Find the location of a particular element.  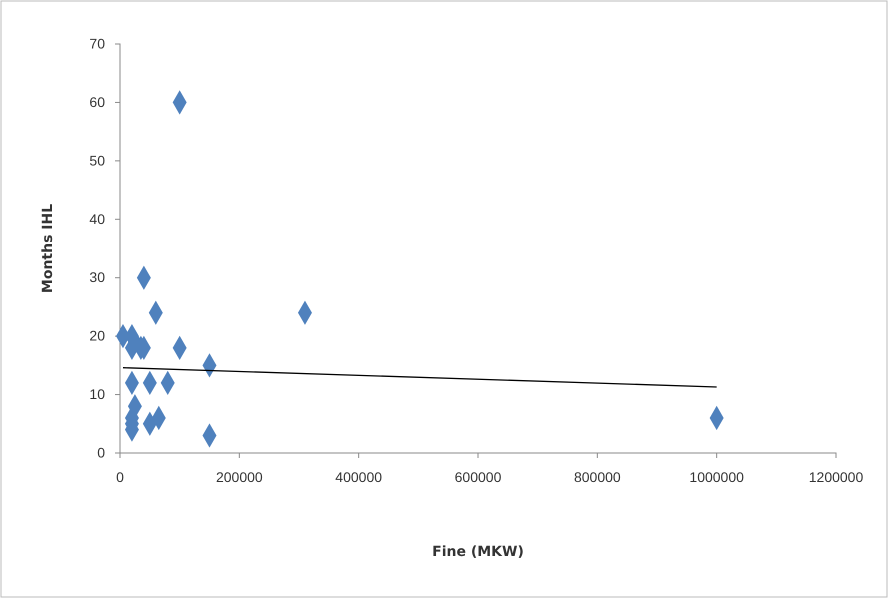

y-tick-label: 70 is located at coordinates (97, 43).